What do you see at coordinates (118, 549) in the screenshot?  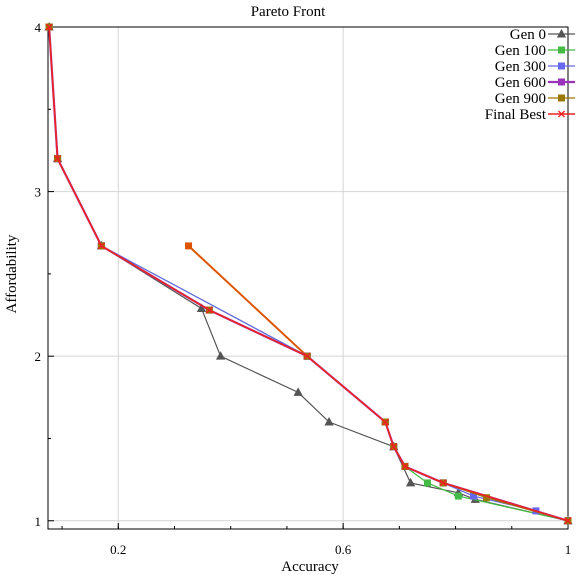 I see `x-tick-label: 0.2` at bounding box center [118, 549].